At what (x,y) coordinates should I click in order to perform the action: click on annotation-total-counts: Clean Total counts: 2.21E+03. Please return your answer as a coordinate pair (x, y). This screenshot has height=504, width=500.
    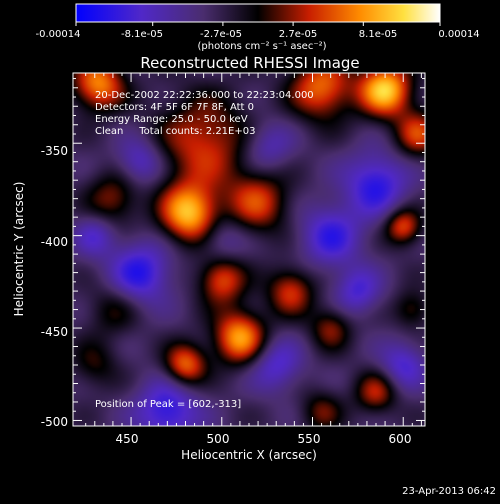
    Looking at the image, I should click on (175, 131).